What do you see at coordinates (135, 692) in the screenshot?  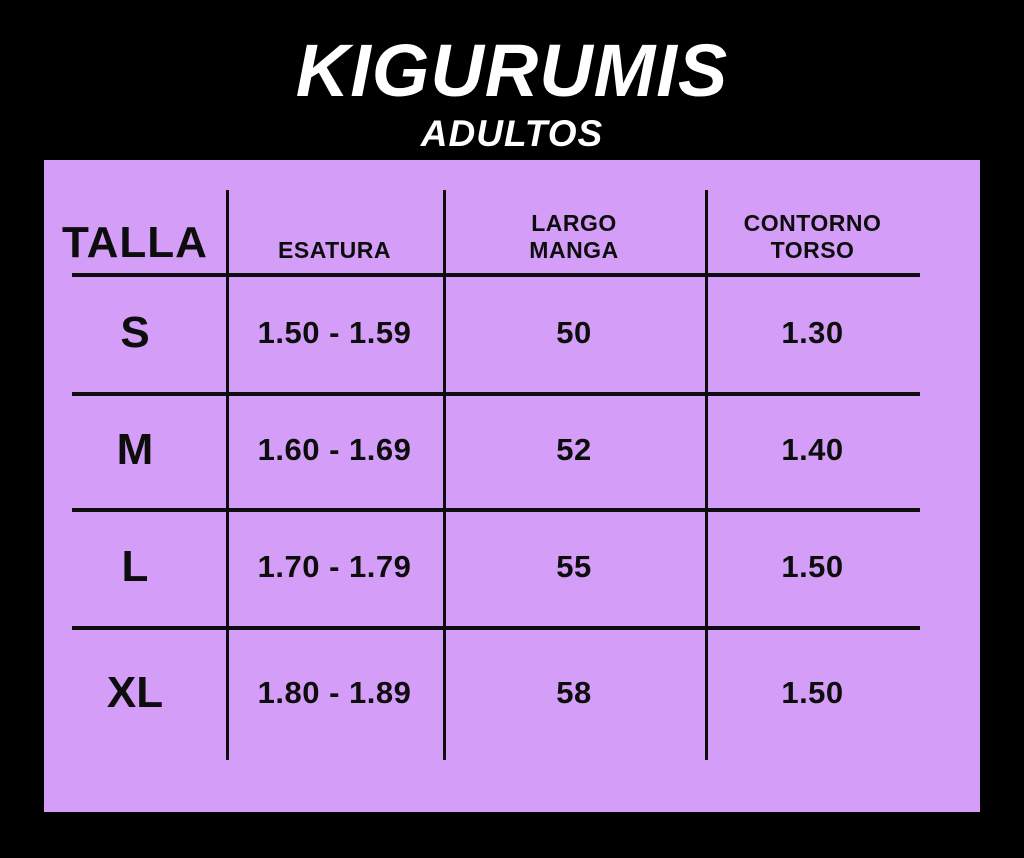 I see `table-cell-size-xl: XL` at bounding box center [135, 692].